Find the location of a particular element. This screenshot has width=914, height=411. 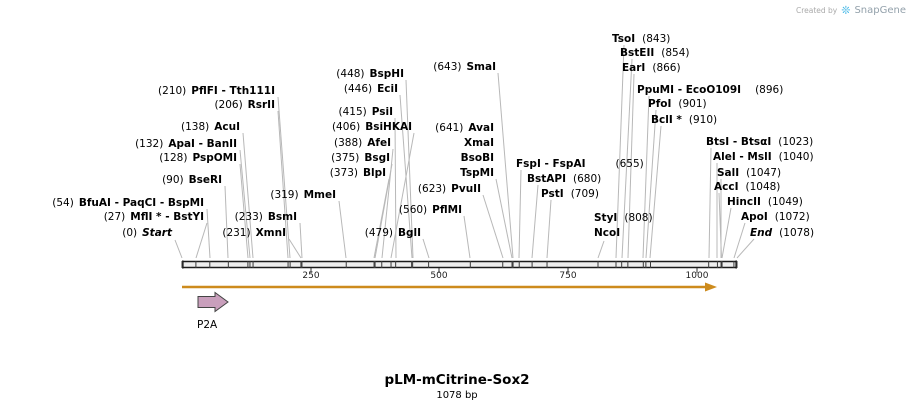

site-name: AleI - MslI is located at coordinates (742, 157).